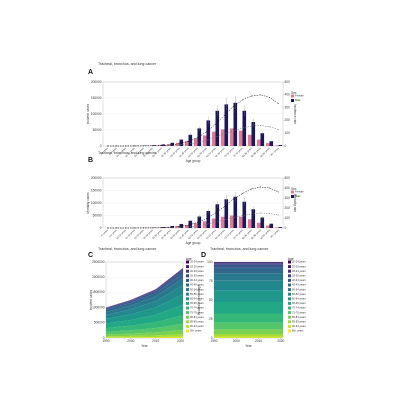 The image size is (400, 400). I want to click on x-tick-label: 1990, so click(105, 341).